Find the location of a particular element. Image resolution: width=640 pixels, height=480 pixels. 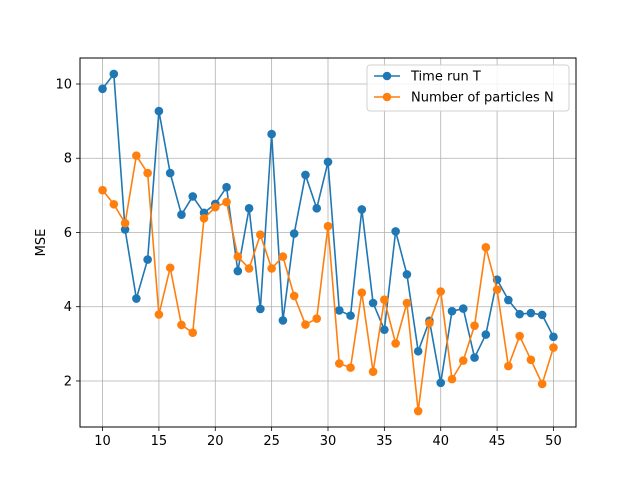

legend: Time run T Number of particles N is located at coordinates (468, 88).